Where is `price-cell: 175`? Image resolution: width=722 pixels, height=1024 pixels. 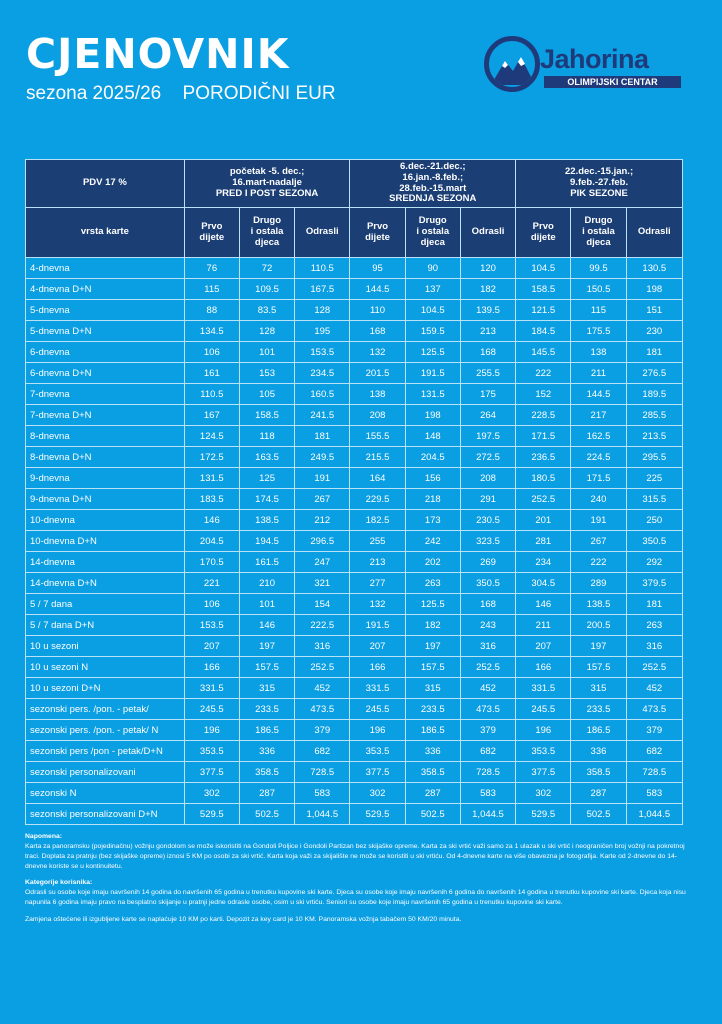 price-cell: 175 is located at coordinates (488, 394).